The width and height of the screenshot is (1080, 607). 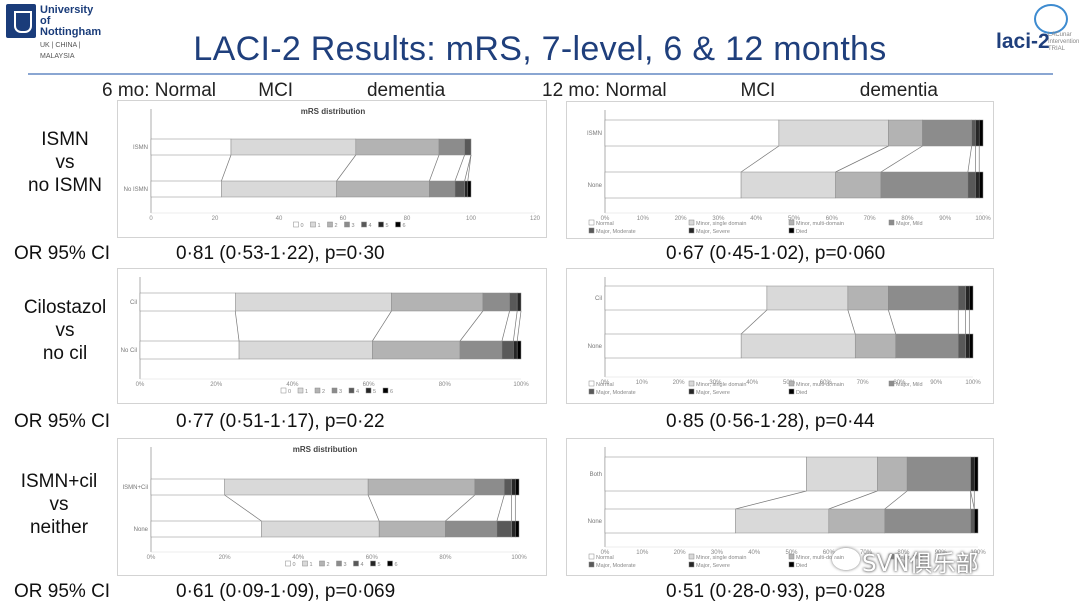 What do you see at coordinates (215, 219) in the screenshot?
I see `tick-label: 20` at bounding box center [215, 219].